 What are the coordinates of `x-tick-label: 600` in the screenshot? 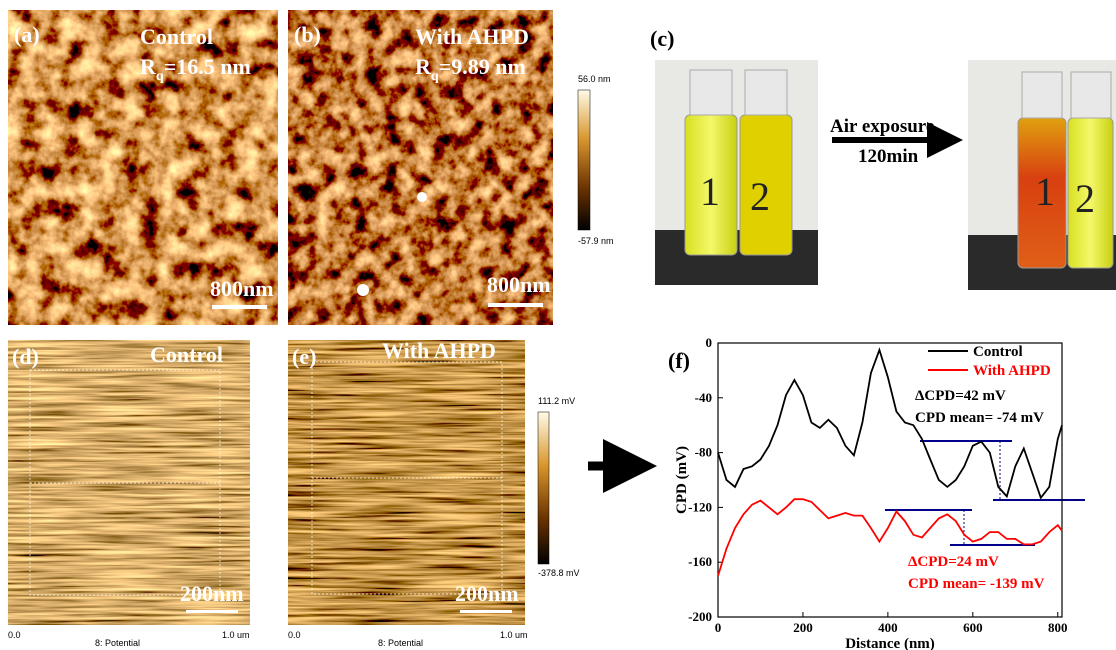 It's located at (973, 627).